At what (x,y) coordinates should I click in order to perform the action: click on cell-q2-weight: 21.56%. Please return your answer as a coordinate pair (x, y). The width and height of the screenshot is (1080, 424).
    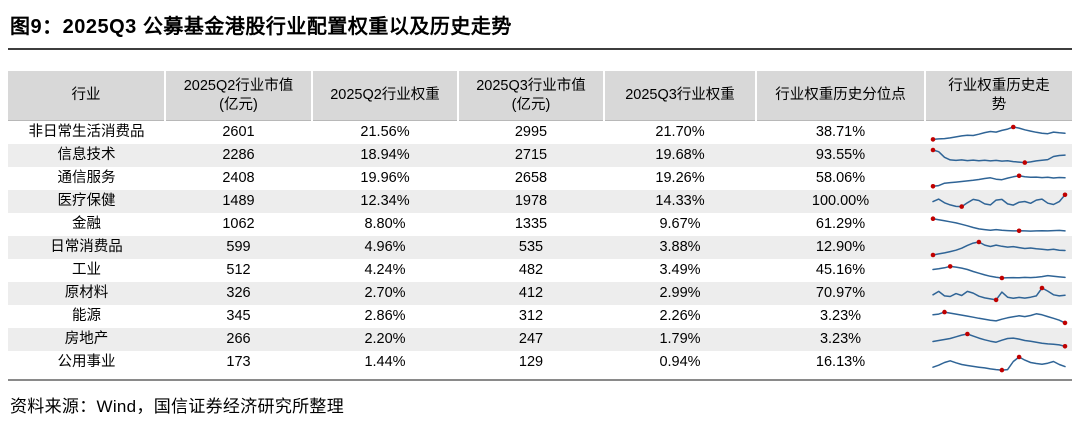
    Looking at the image, I should click on (385, 132).